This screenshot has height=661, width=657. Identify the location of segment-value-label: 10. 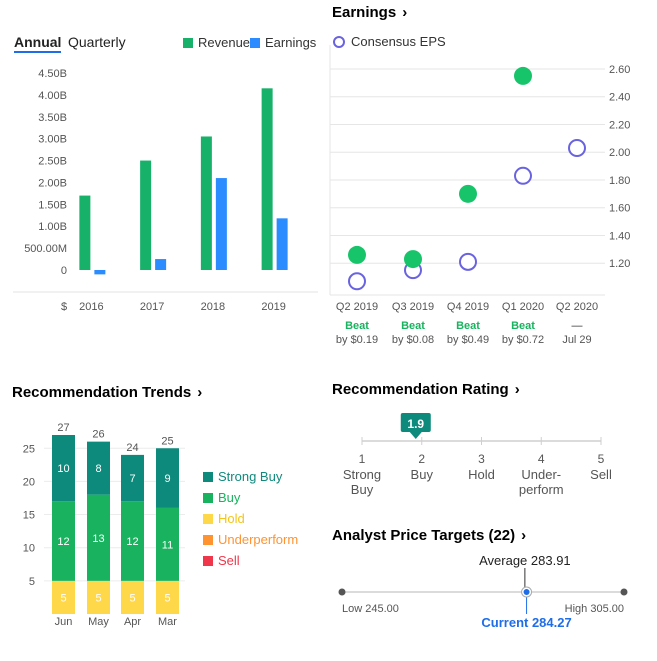
(63, 469).